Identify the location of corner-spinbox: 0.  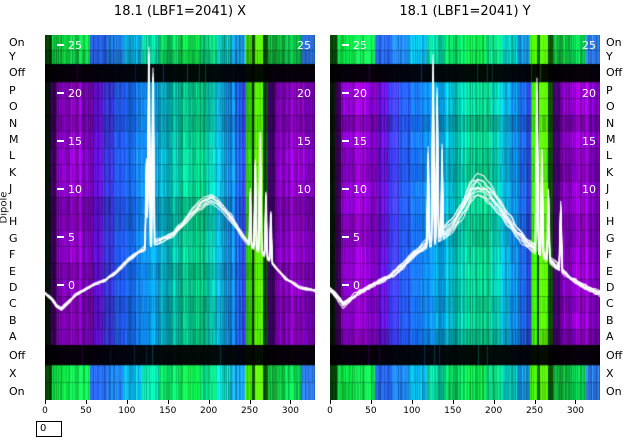
(49, 429).